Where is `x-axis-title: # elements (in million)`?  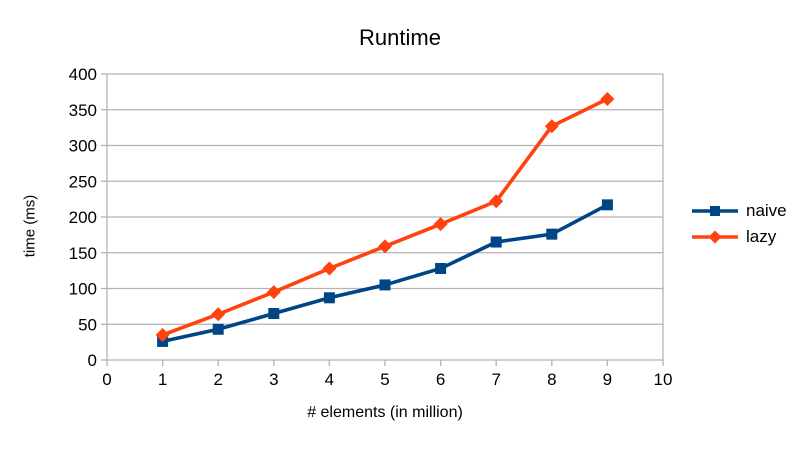 x-axis-title: # elements (in million) is located at coordinates (385, 412).